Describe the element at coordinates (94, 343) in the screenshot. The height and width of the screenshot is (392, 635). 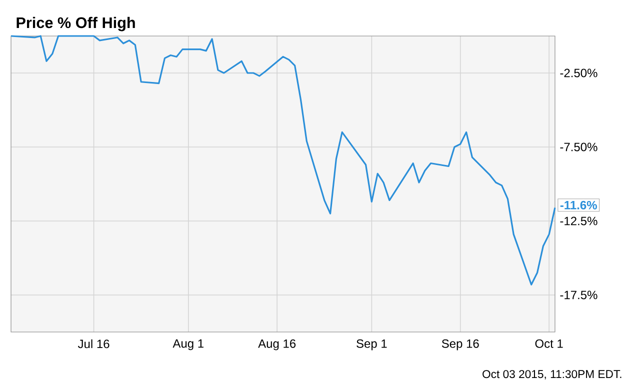
I see `x-tick-label: Jul 16` at that location.